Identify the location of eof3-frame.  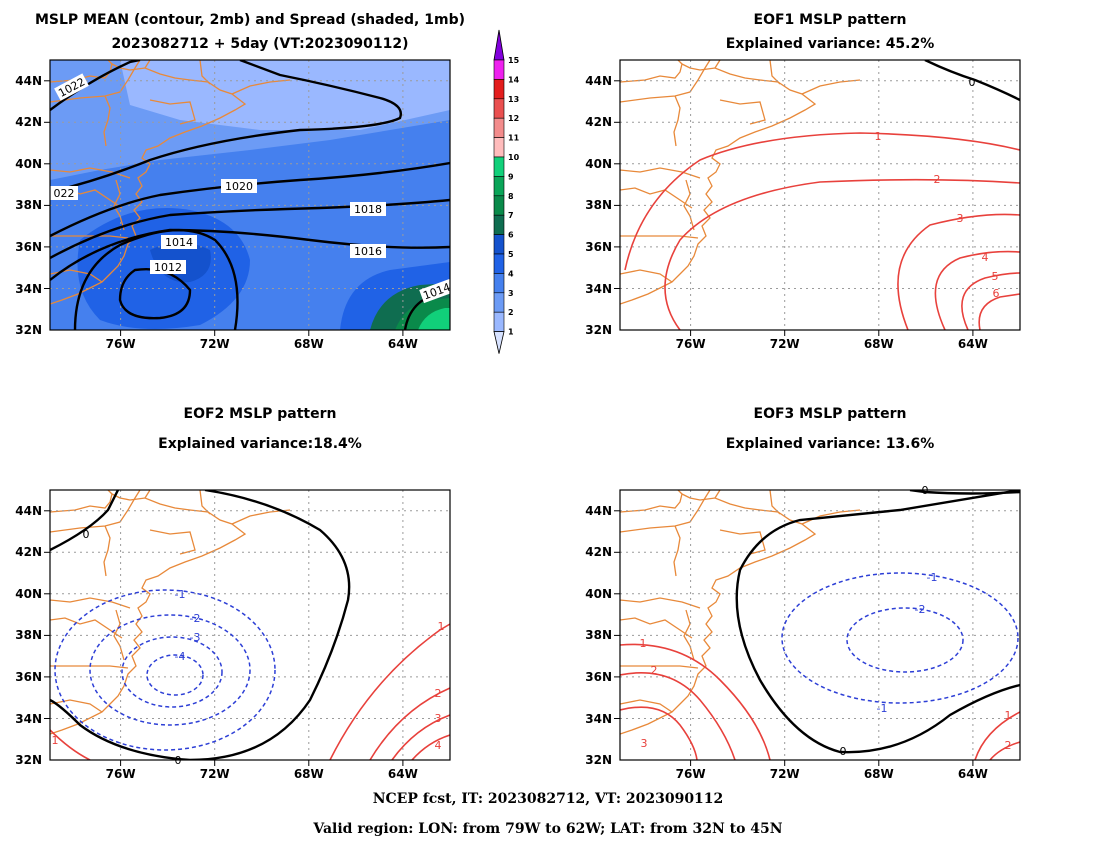
(820, 625).